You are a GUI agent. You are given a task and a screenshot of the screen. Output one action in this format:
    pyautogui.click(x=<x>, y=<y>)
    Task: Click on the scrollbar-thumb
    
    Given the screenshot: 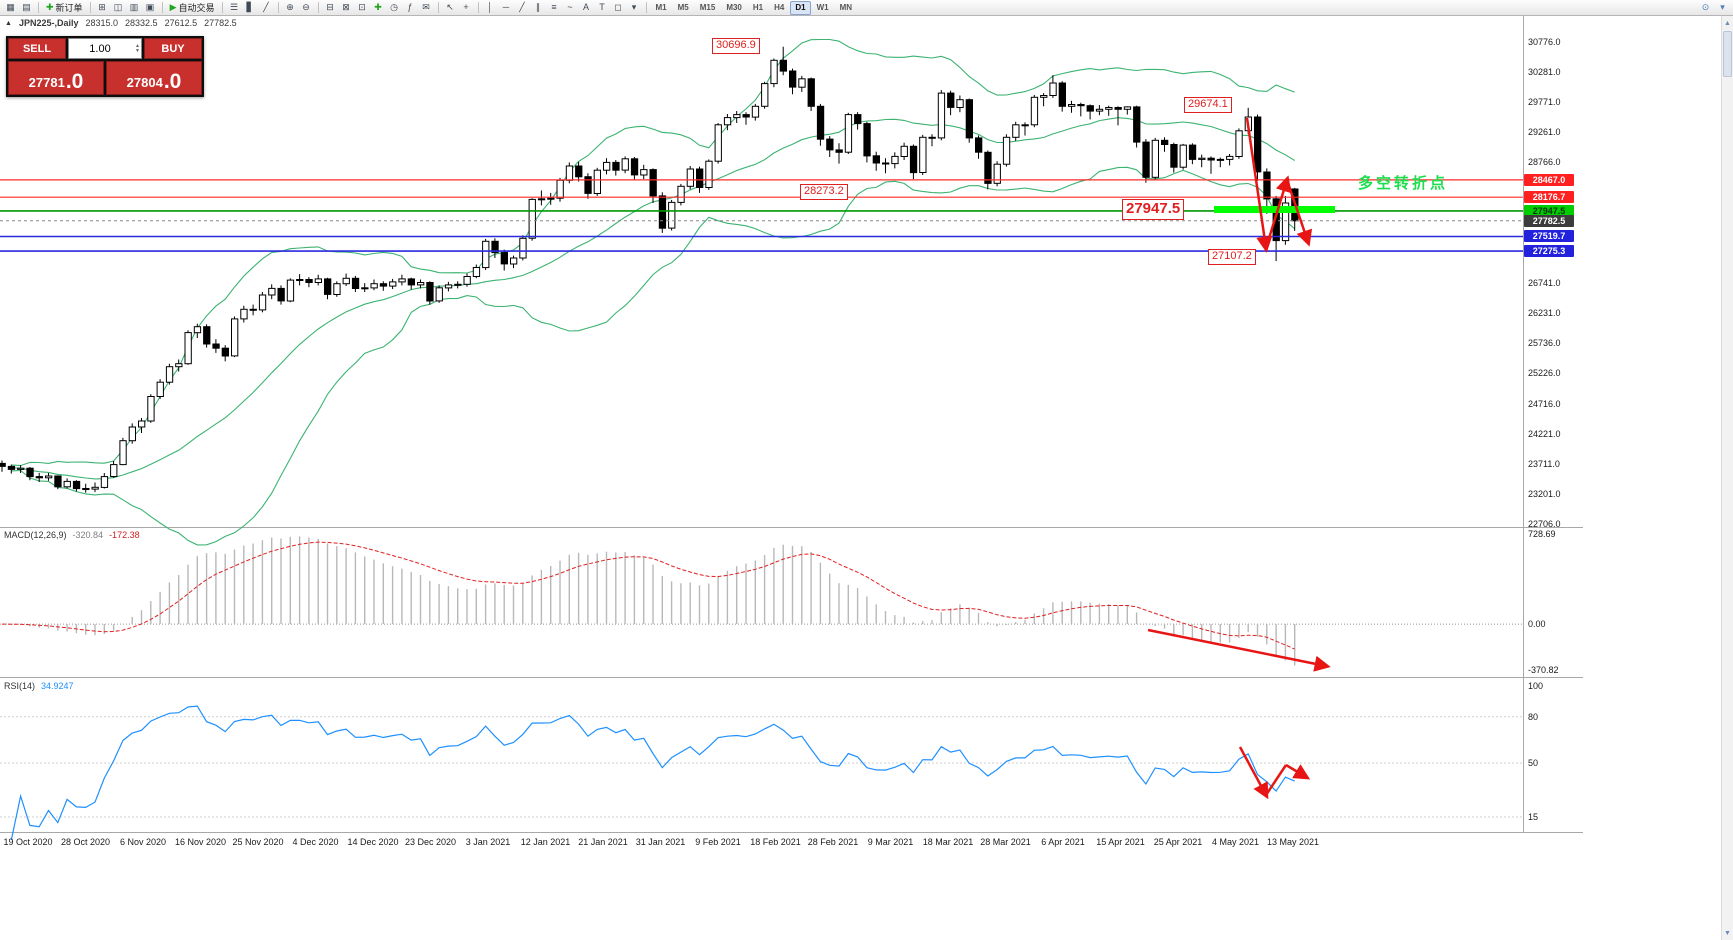 What is the action you would take?
    pyautogui.click(x=1727, y=54)
    